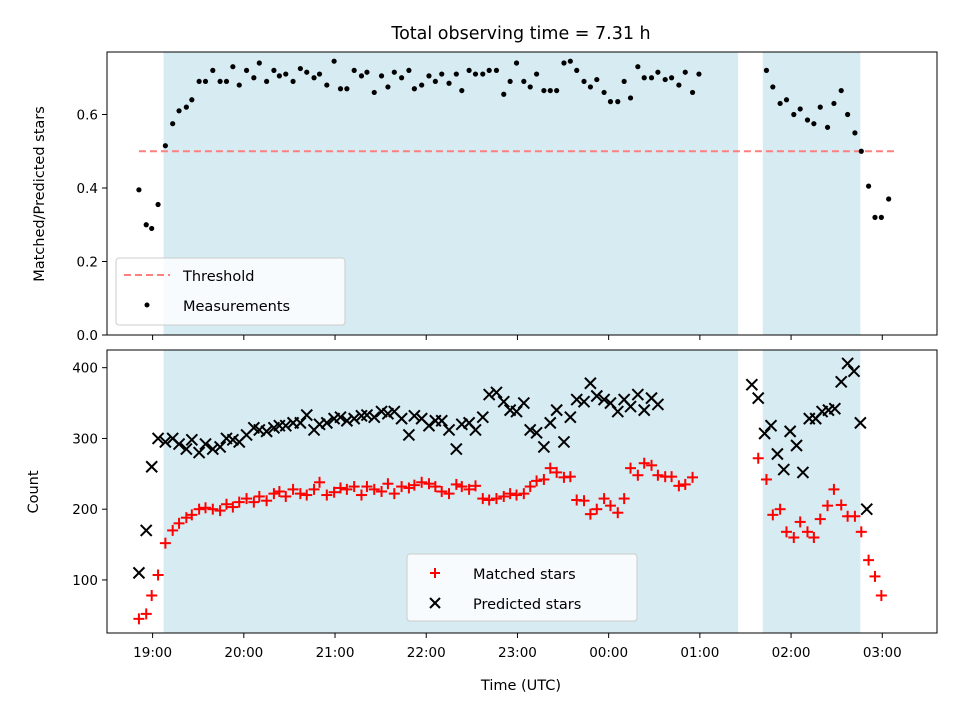  I want to click on legend-frame, so click(230, 291).